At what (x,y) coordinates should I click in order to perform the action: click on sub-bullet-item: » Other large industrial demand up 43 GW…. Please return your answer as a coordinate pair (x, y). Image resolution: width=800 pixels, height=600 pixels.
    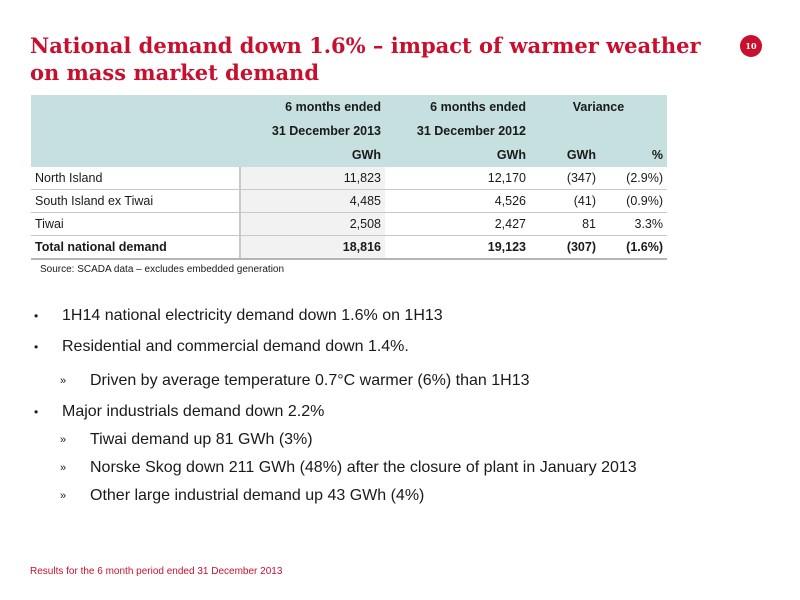
    Looking at the image, I should click on (390, 496).